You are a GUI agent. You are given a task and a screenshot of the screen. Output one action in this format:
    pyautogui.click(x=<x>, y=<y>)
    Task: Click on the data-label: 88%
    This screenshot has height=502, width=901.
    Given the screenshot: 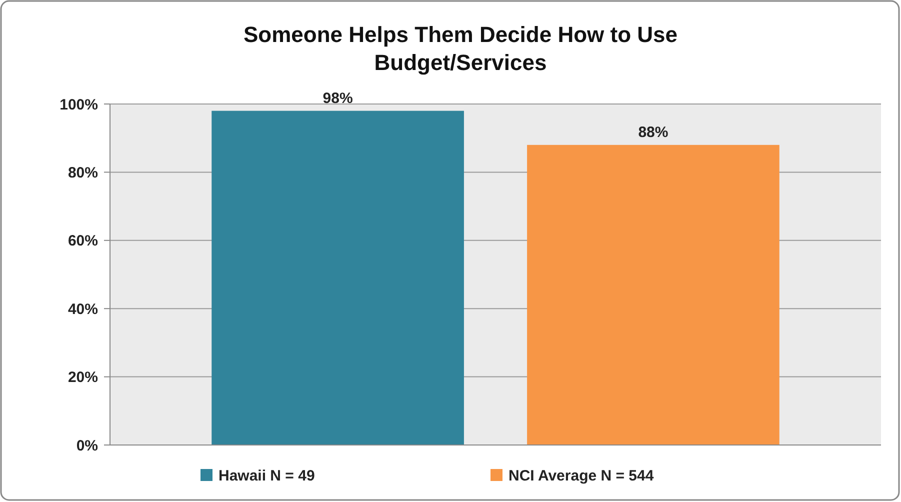 What is the action you would take?
    pyautogui.click(x=653, y=132)
    